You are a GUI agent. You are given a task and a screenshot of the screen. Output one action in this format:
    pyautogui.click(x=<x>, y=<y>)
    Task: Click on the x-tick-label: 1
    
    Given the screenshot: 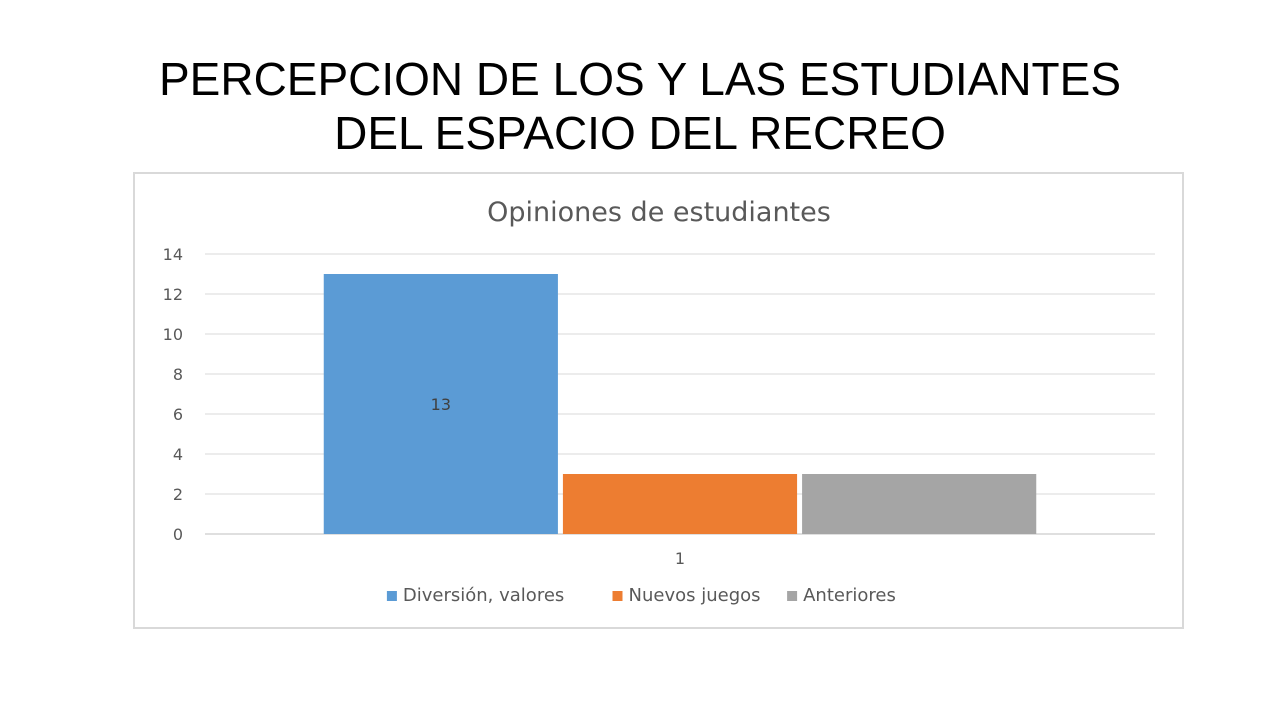 What is the action you would take?
    pyautogui.click(x=680, y=558)
    